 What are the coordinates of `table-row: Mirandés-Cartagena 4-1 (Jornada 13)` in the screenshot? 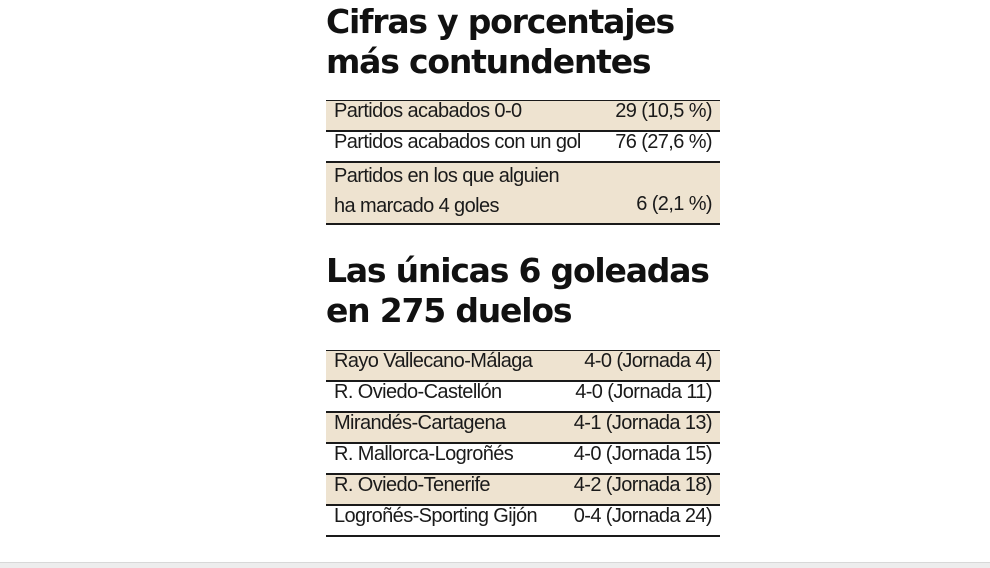 It's located at (523, 428).